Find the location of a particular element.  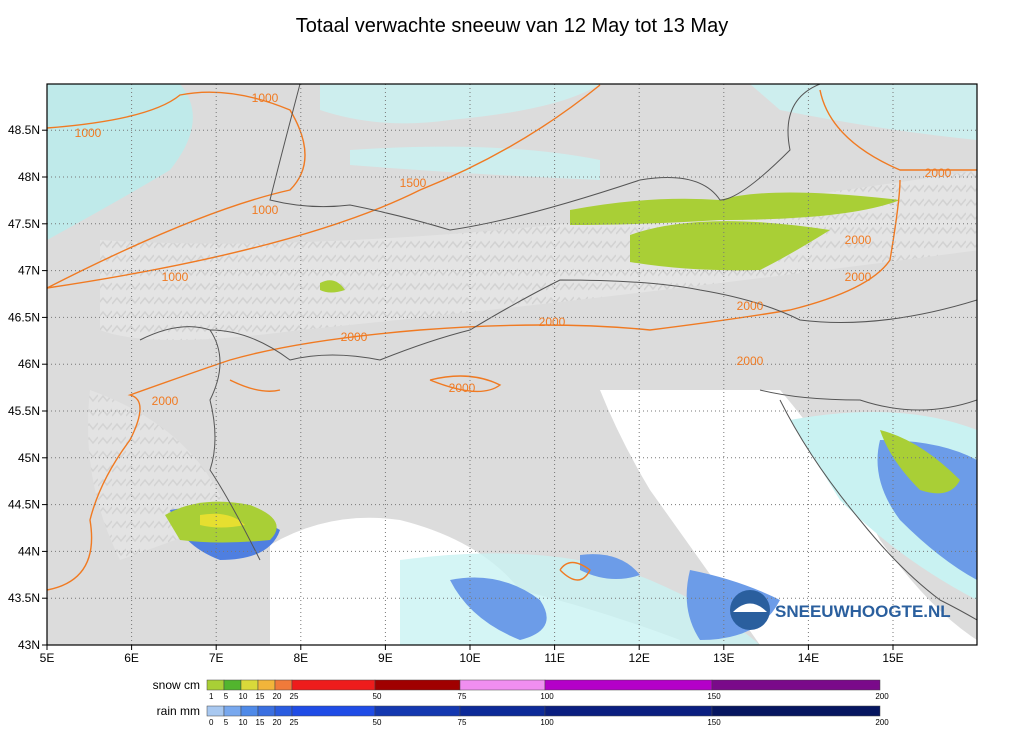

watermark: SNEEUWHOOGTE.NL is located at coordinates (840, 610).